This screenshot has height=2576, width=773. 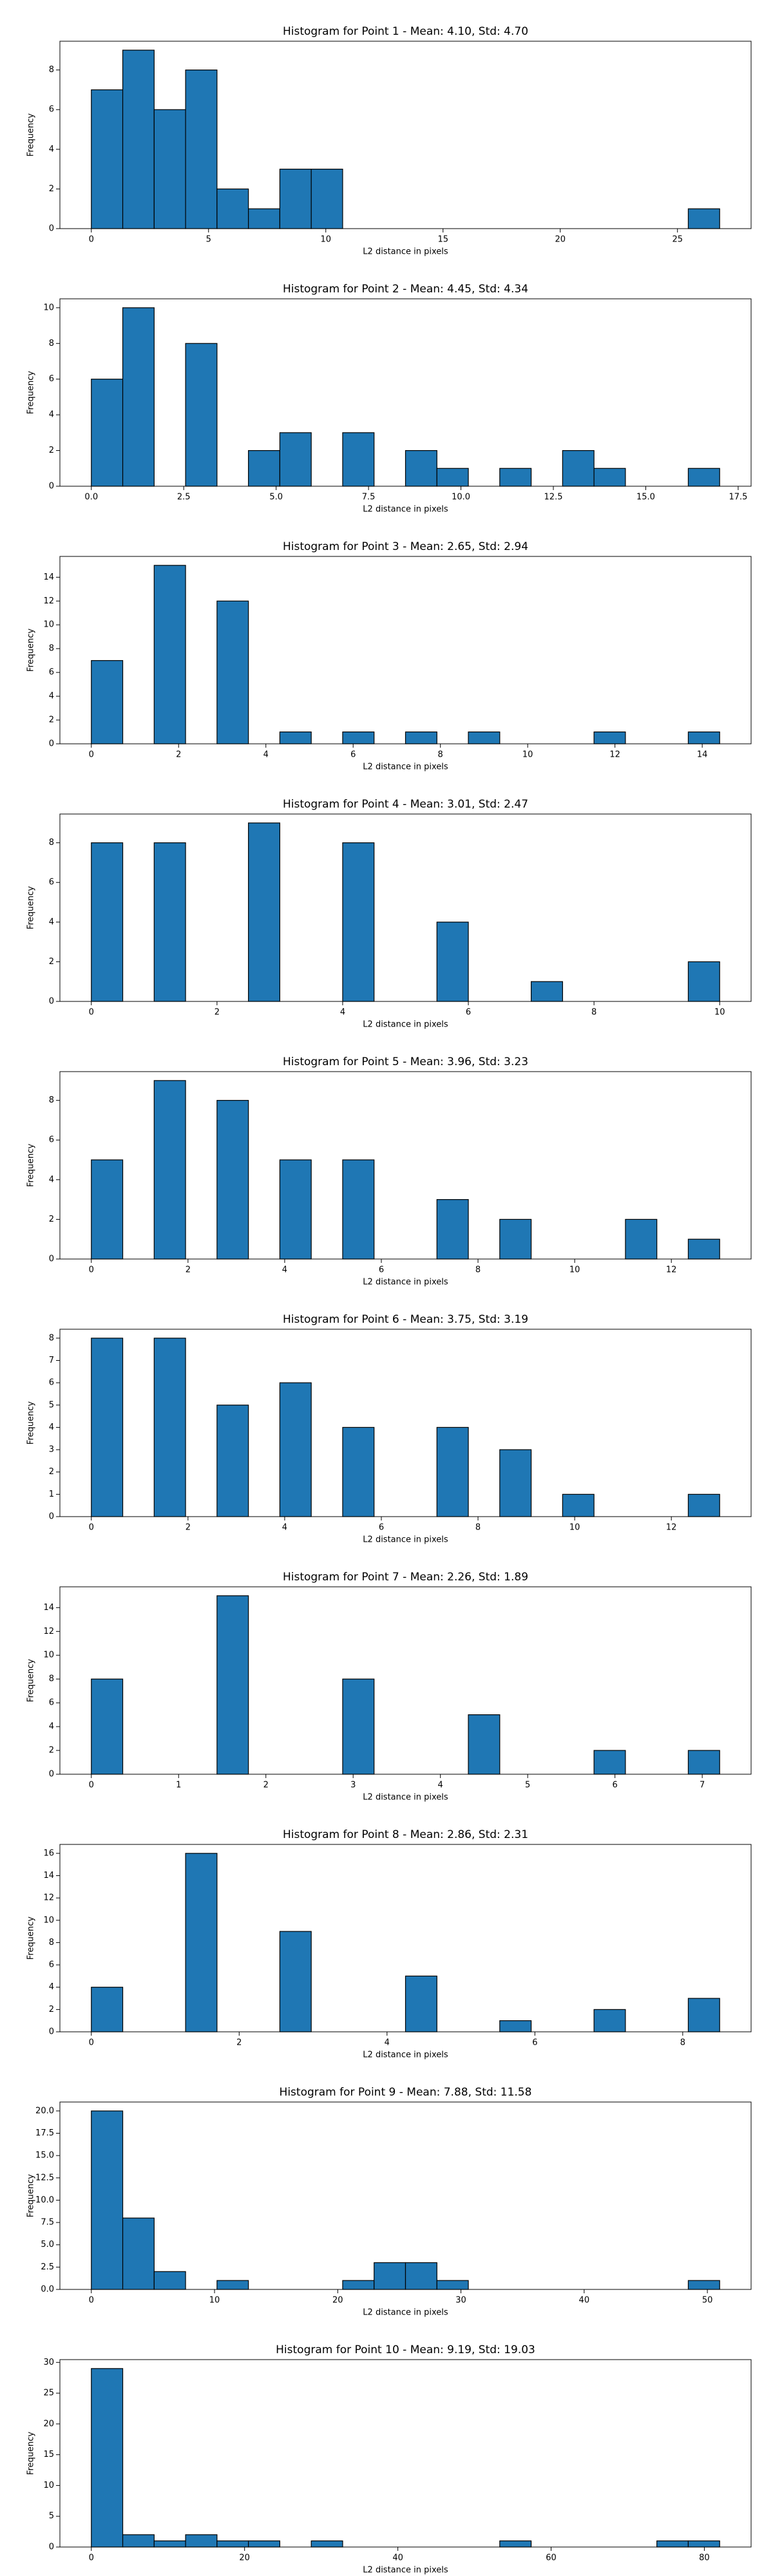 I want to click on x-tick-label: 0.0, so click(x=91, y=497).